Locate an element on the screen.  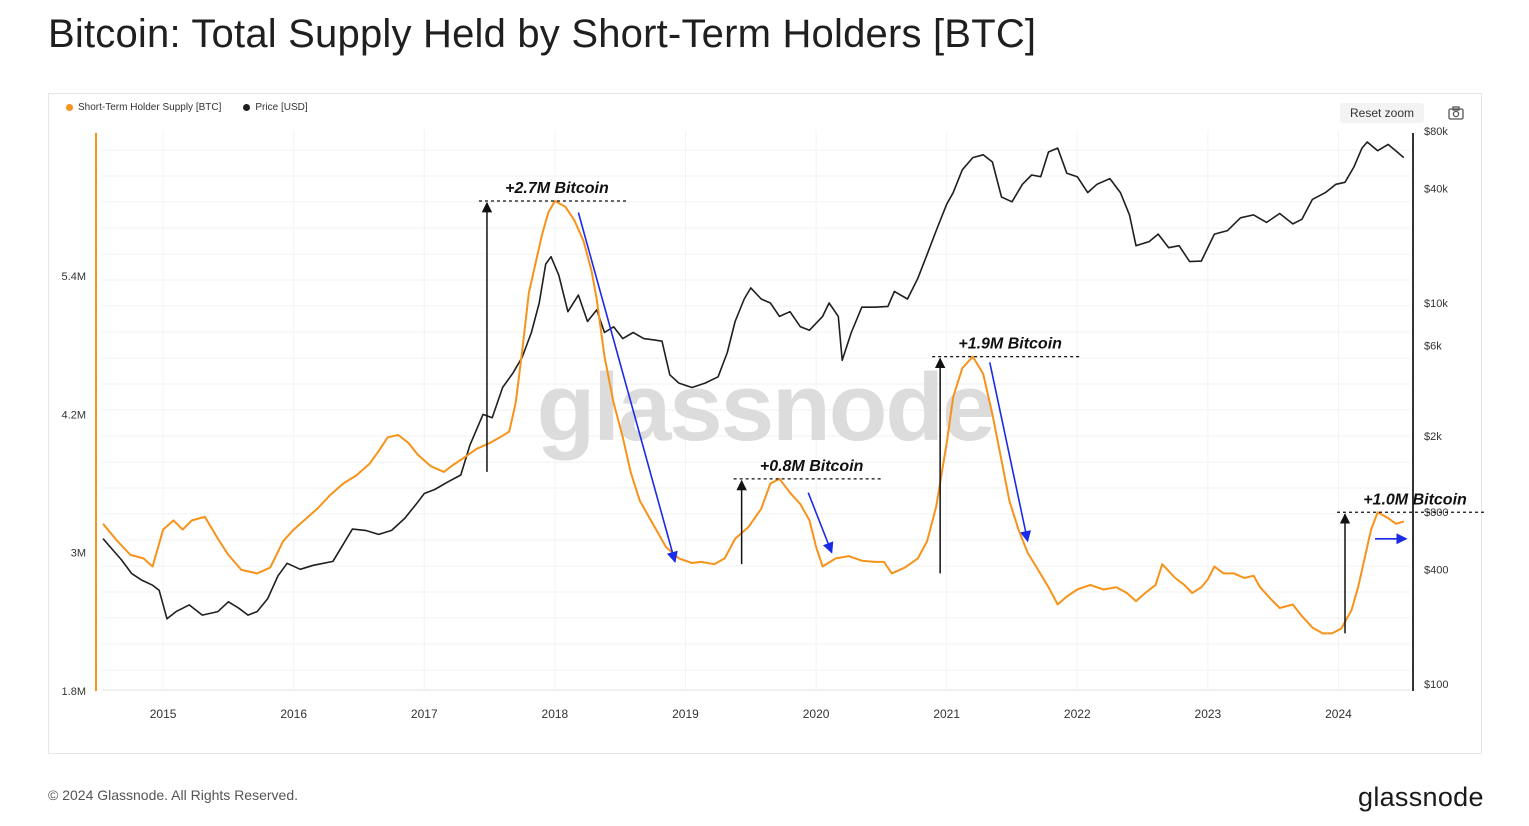
x-tick-label: 2019 is located at coordinates (685, 714).